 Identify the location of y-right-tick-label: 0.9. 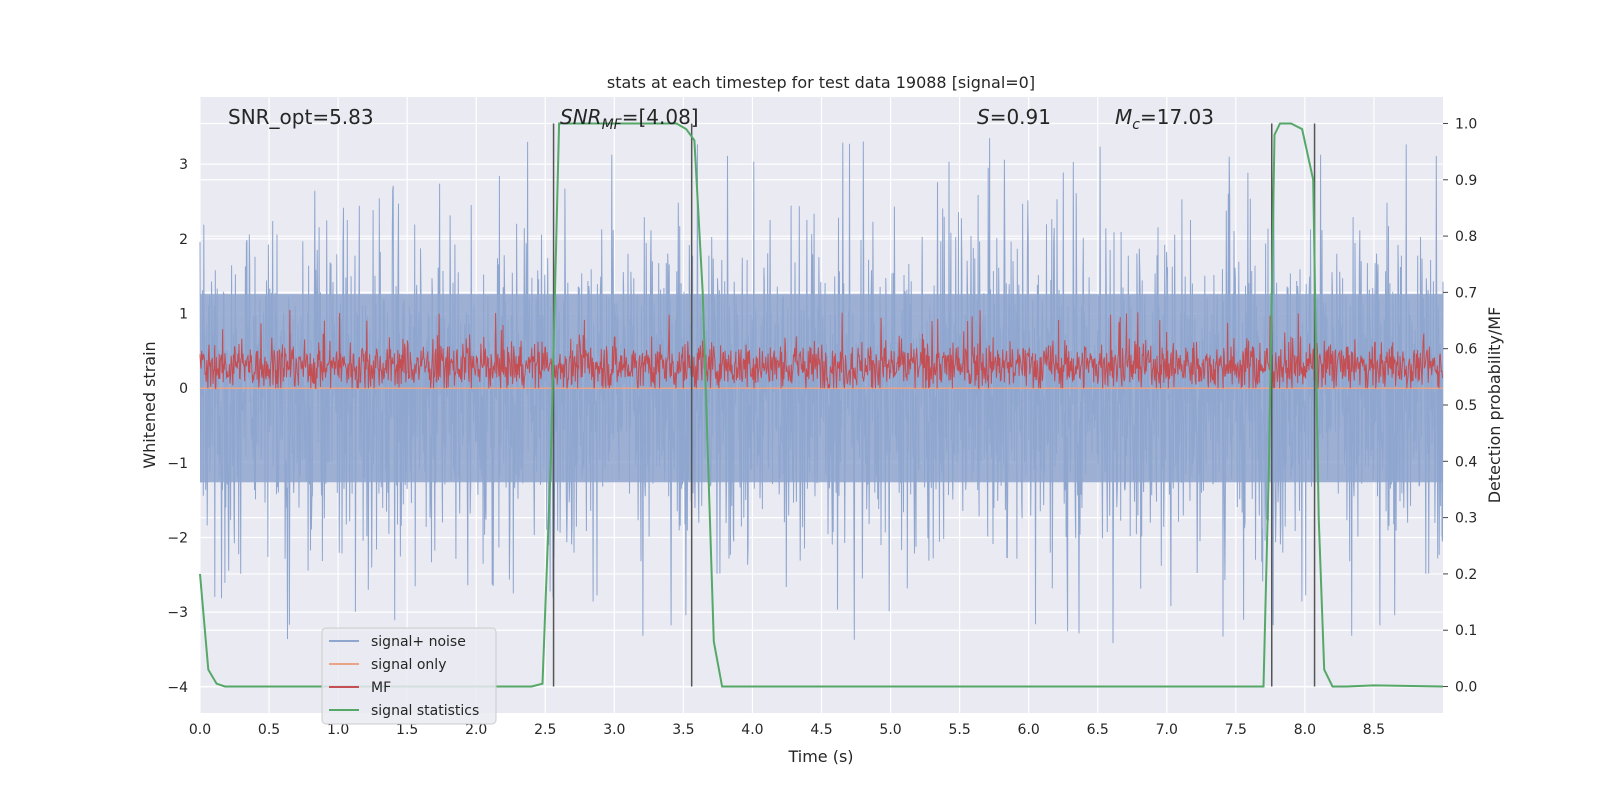
(1466, 181).